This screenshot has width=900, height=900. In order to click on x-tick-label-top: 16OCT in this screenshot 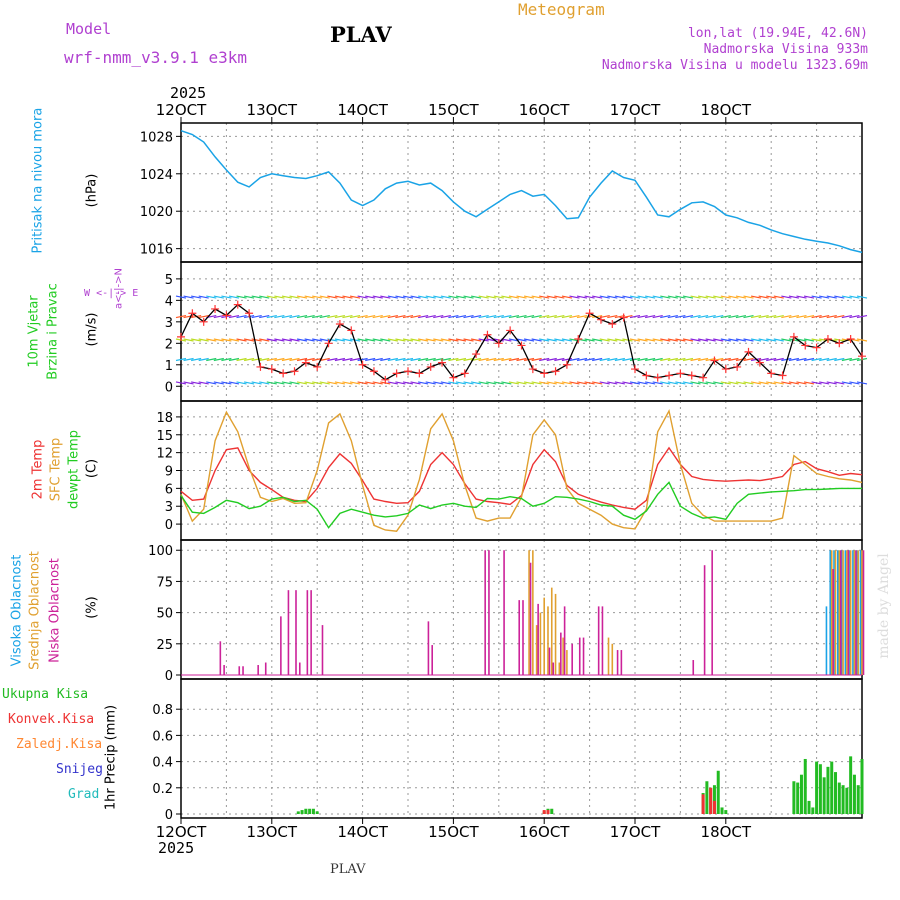, I will do `click(544, 110)`.